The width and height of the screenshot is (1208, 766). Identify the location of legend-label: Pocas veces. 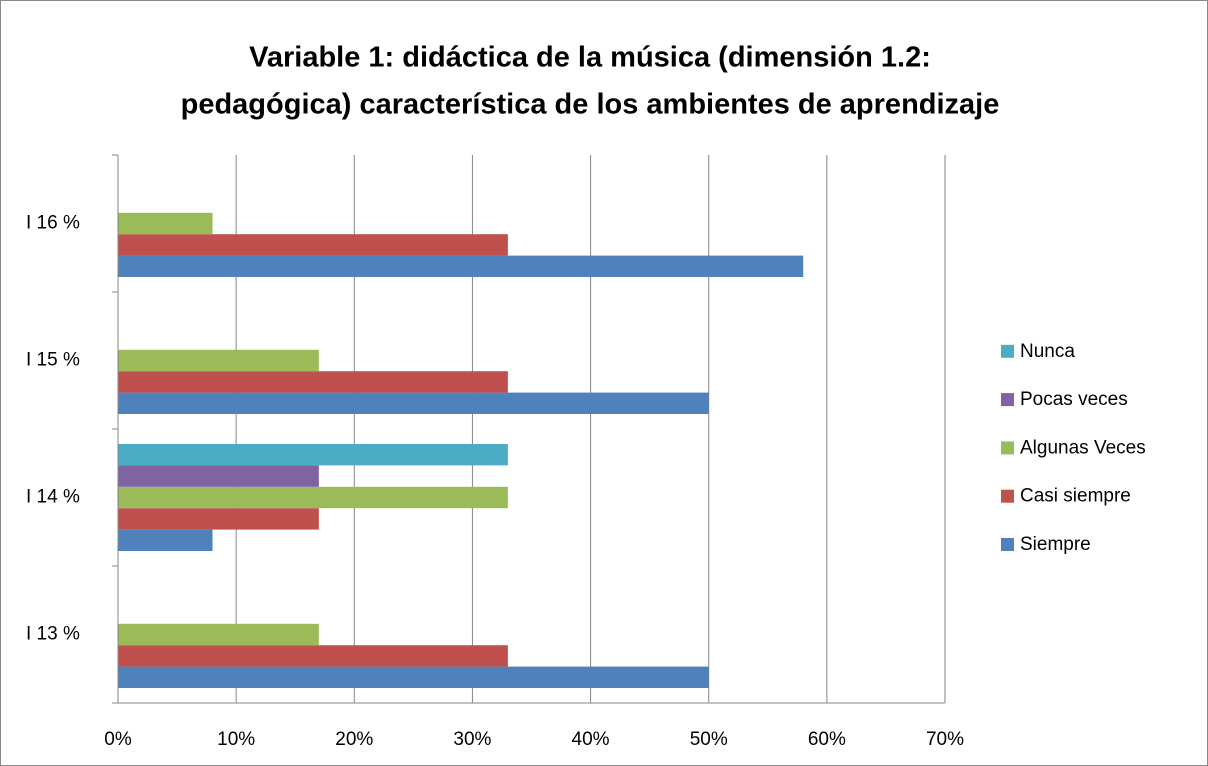
(1074, 399).